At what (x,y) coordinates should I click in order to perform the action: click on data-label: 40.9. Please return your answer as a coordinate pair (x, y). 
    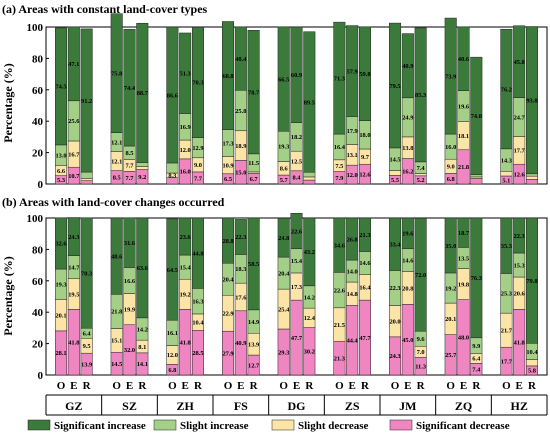
    Looking at the image, I should click on (407, 66).